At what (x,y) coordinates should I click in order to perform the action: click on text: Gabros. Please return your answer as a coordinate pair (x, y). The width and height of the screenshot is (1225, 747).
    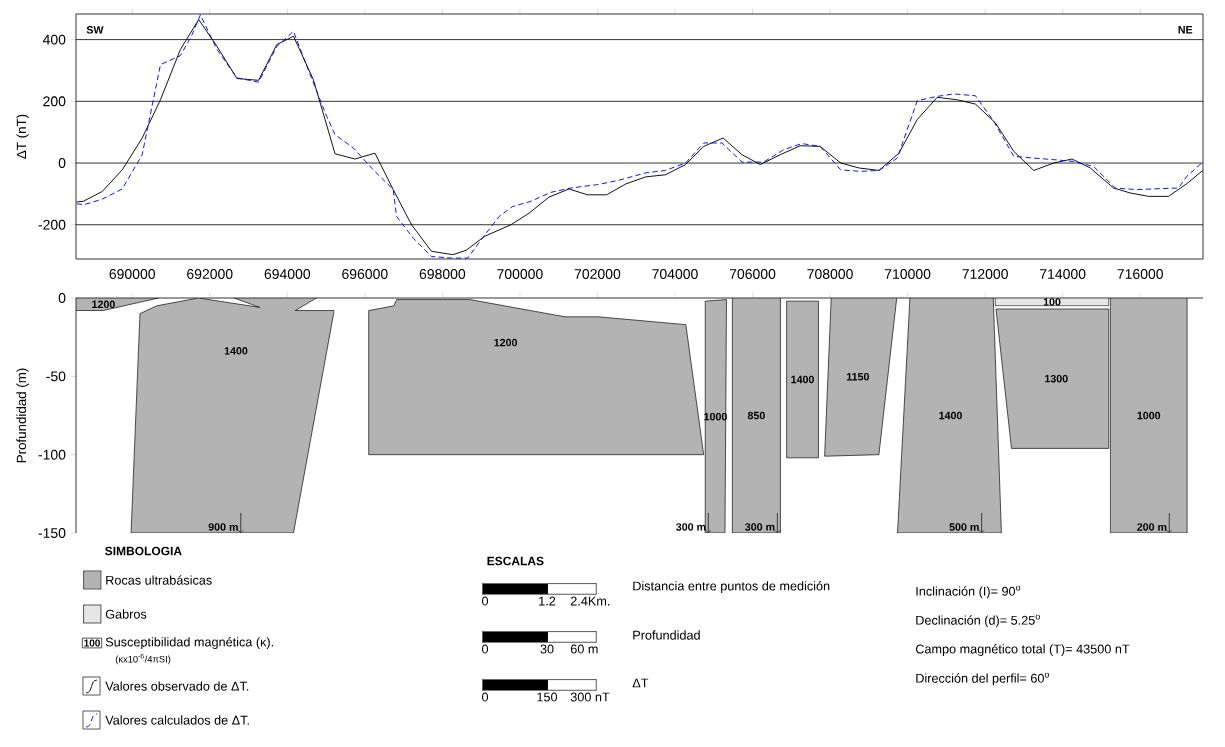
    Looking at the image, I should click on (126, 614).